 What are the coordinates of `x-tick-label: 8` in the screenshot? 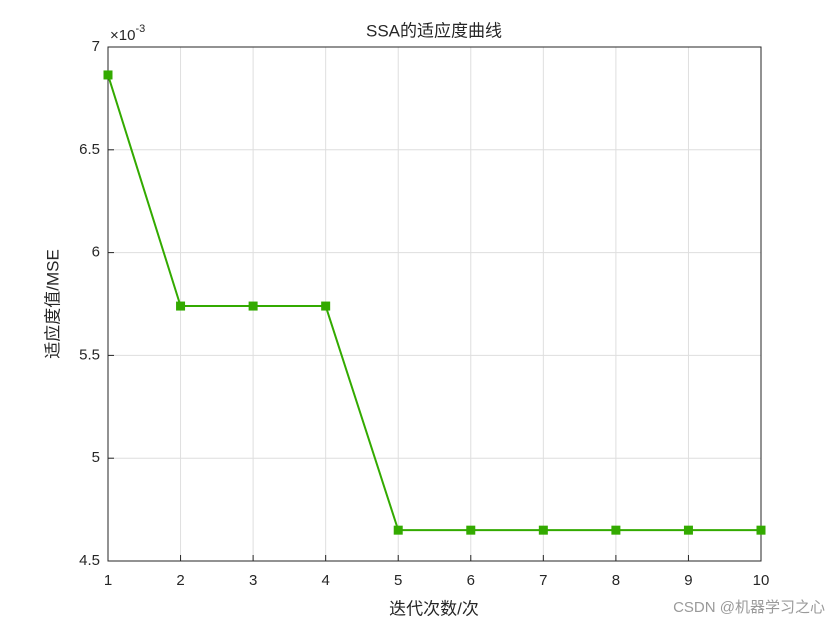 It's located at (616, 580).